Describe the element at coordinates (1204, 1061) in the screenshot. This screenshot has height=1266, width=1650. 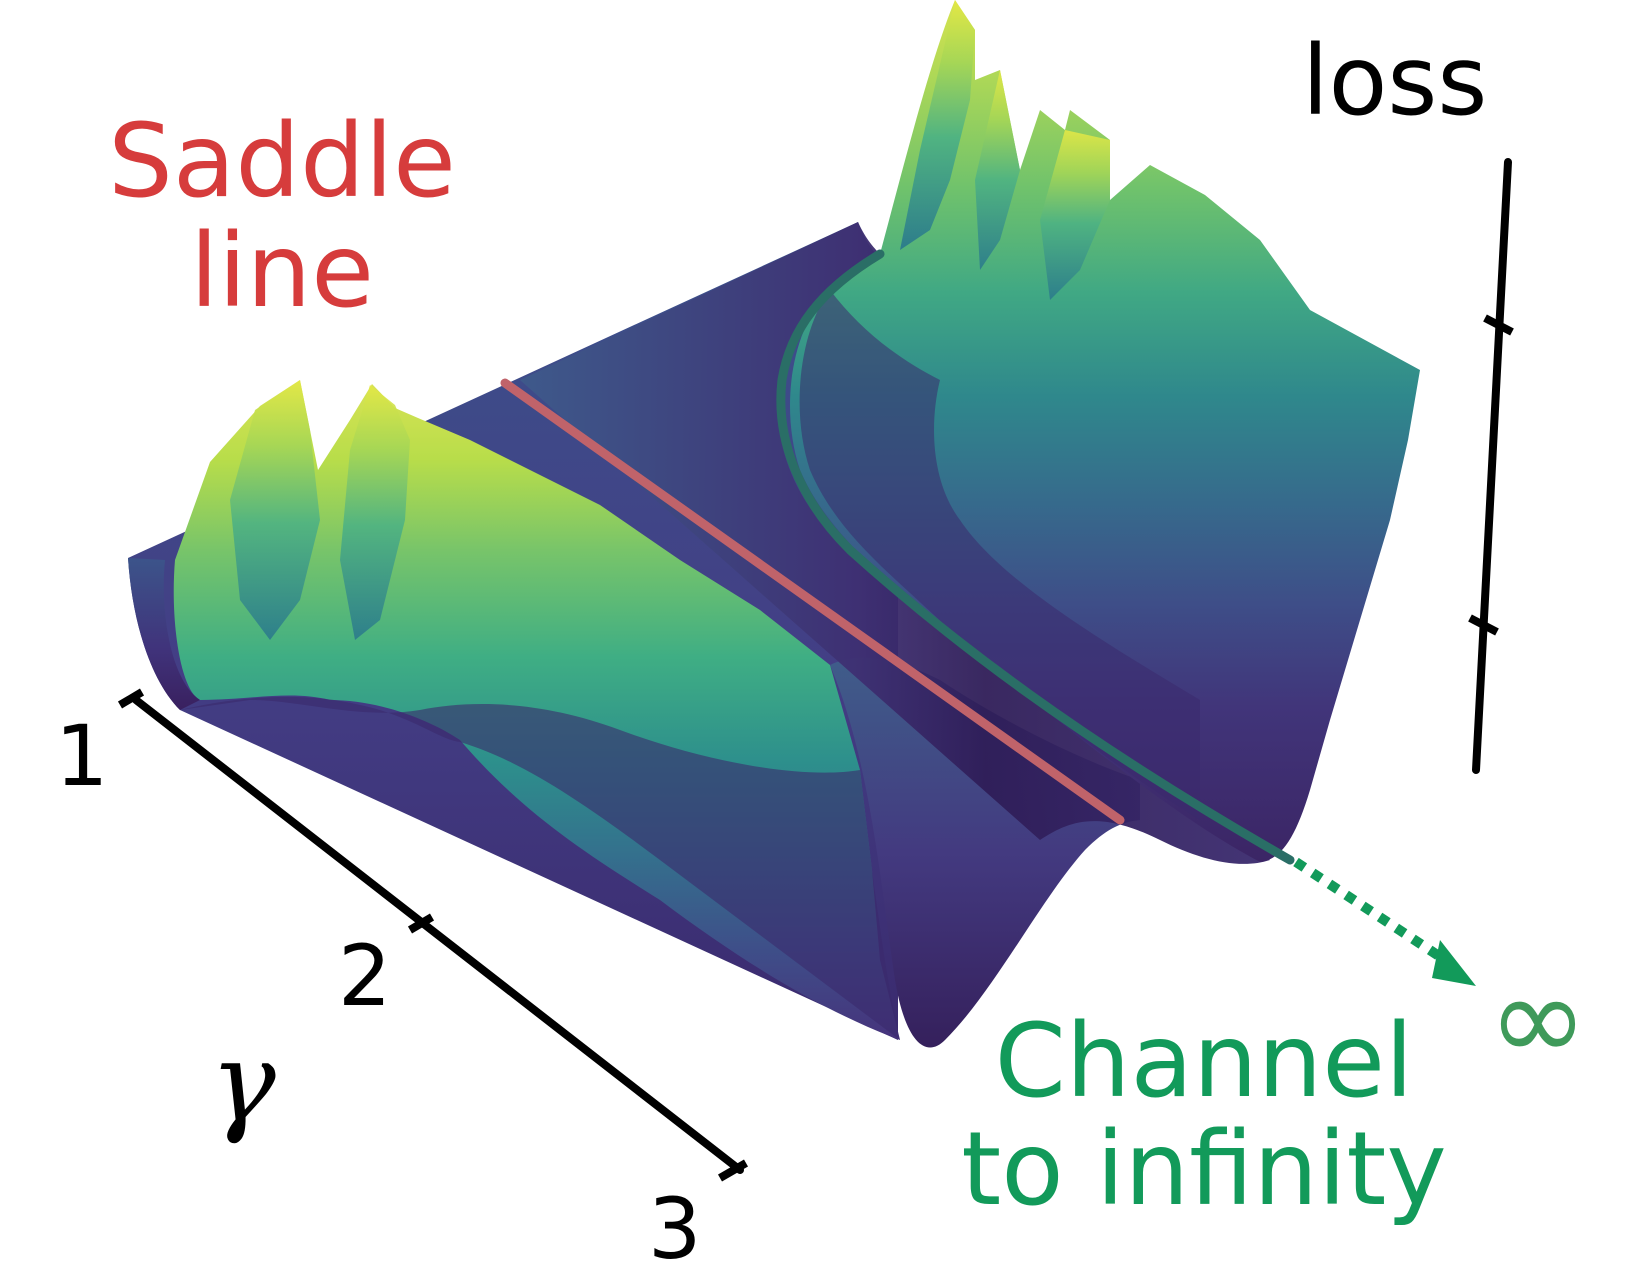
I see `channel-label-line-1: Channel` at that location.